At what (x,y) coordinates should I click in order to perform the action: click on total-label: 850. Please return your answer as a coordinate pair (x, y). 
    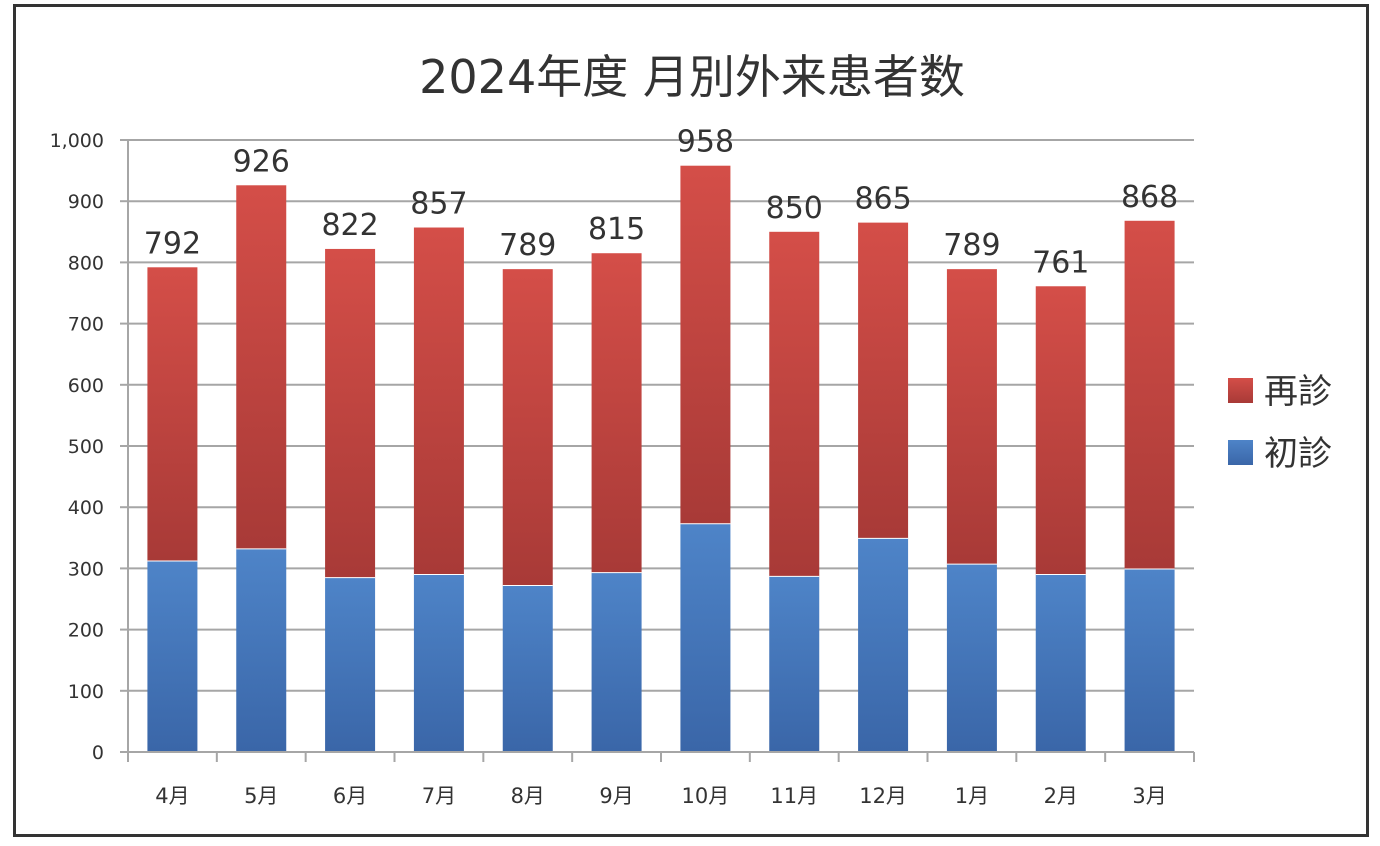
    Looking at the image, I should click on (794, 208).